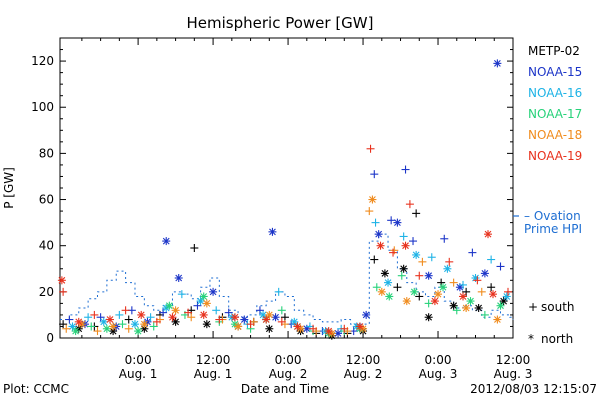 The image size is (600, 400). I want to click on y-tick-label: 20, so click(46, 292).